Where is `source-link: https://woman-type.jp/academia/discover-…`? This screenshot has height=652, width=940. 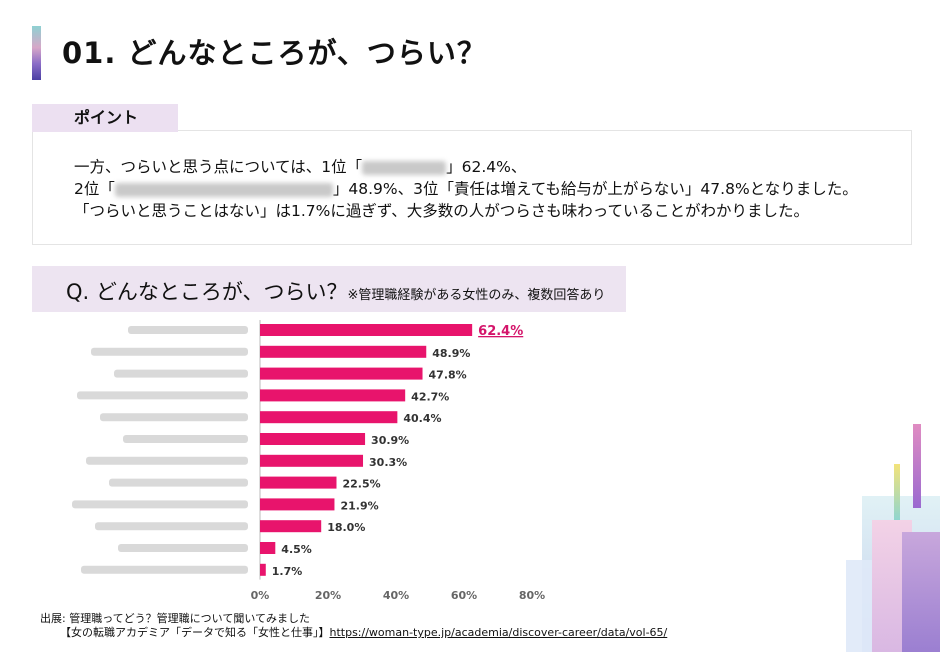
source-link: https://woman-type.jp/academia/discover-… is located at coordinates (498, 632).